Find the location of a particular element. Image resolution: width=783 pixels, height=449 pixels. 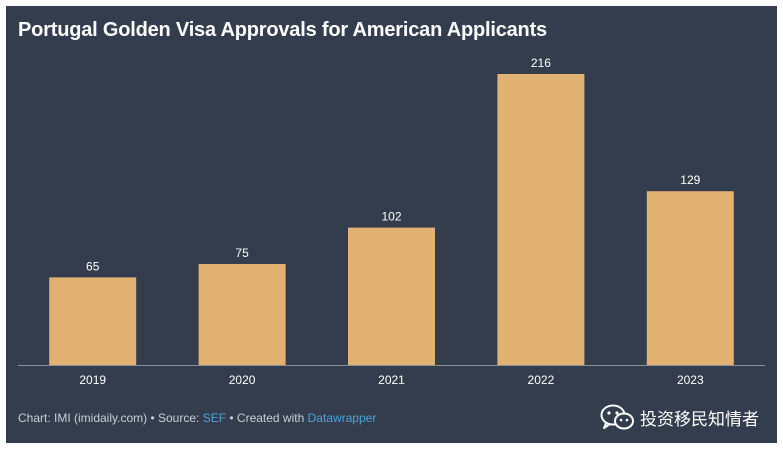

bar-2020 is located at coordinates (242, 314).